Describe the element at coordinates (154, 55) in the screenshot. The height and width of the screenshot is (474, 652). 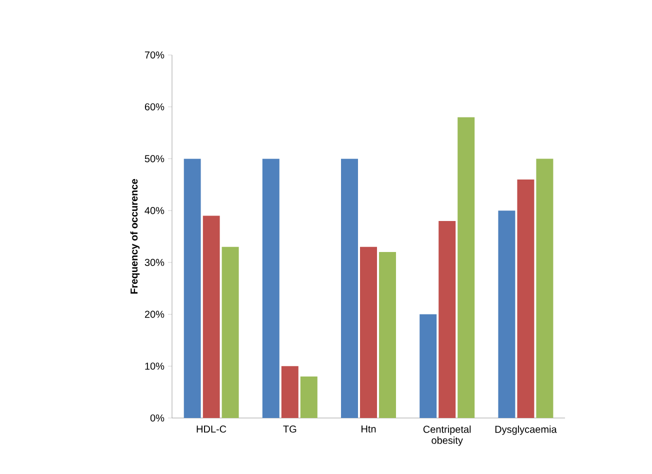
I see `y-tick-label: 70%` at that location.